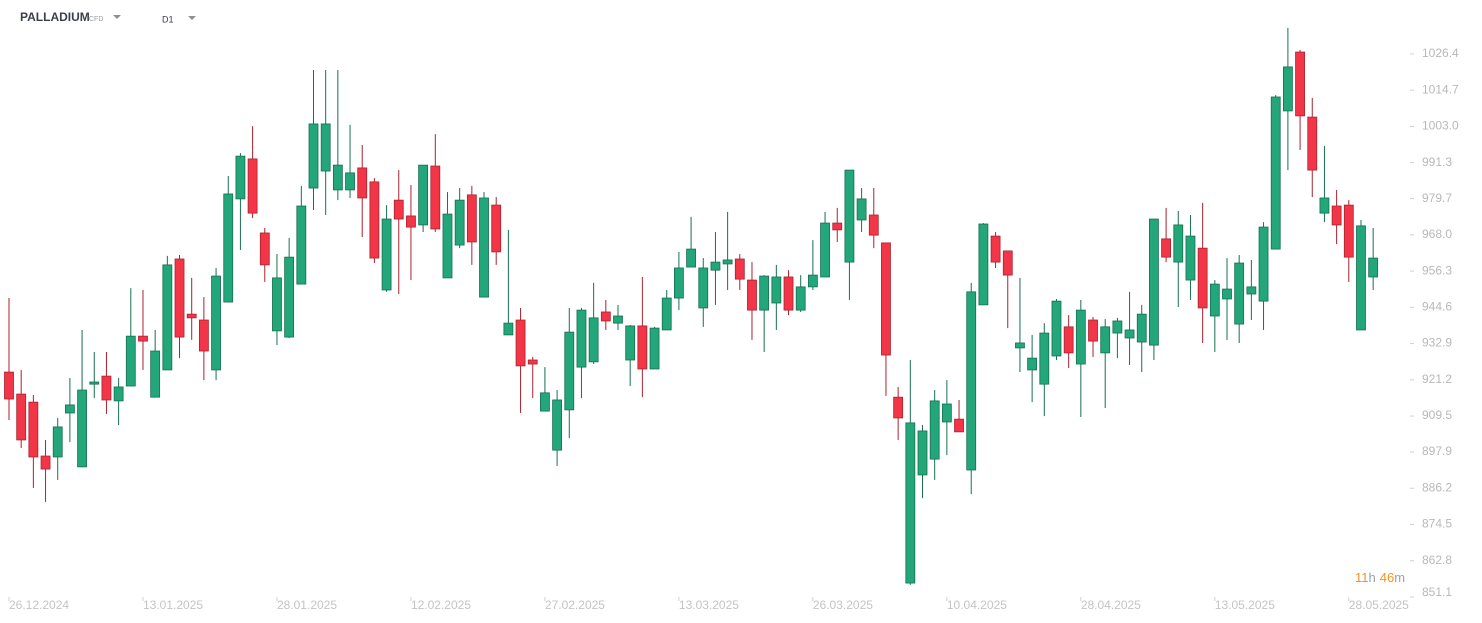 This screenshot has height=623, width=1482. Describe the element at coordinates (55, 17) in the screenshot. I see `instrument-name: PALLADIUM` at that location.